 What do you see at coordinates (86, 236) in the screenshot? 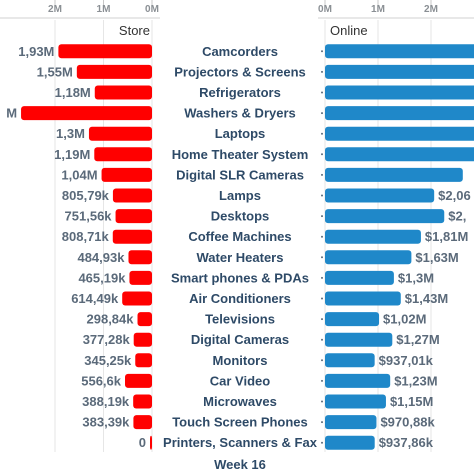
I see `store-value-label: 808,71k` at bounding box center [86, 236].